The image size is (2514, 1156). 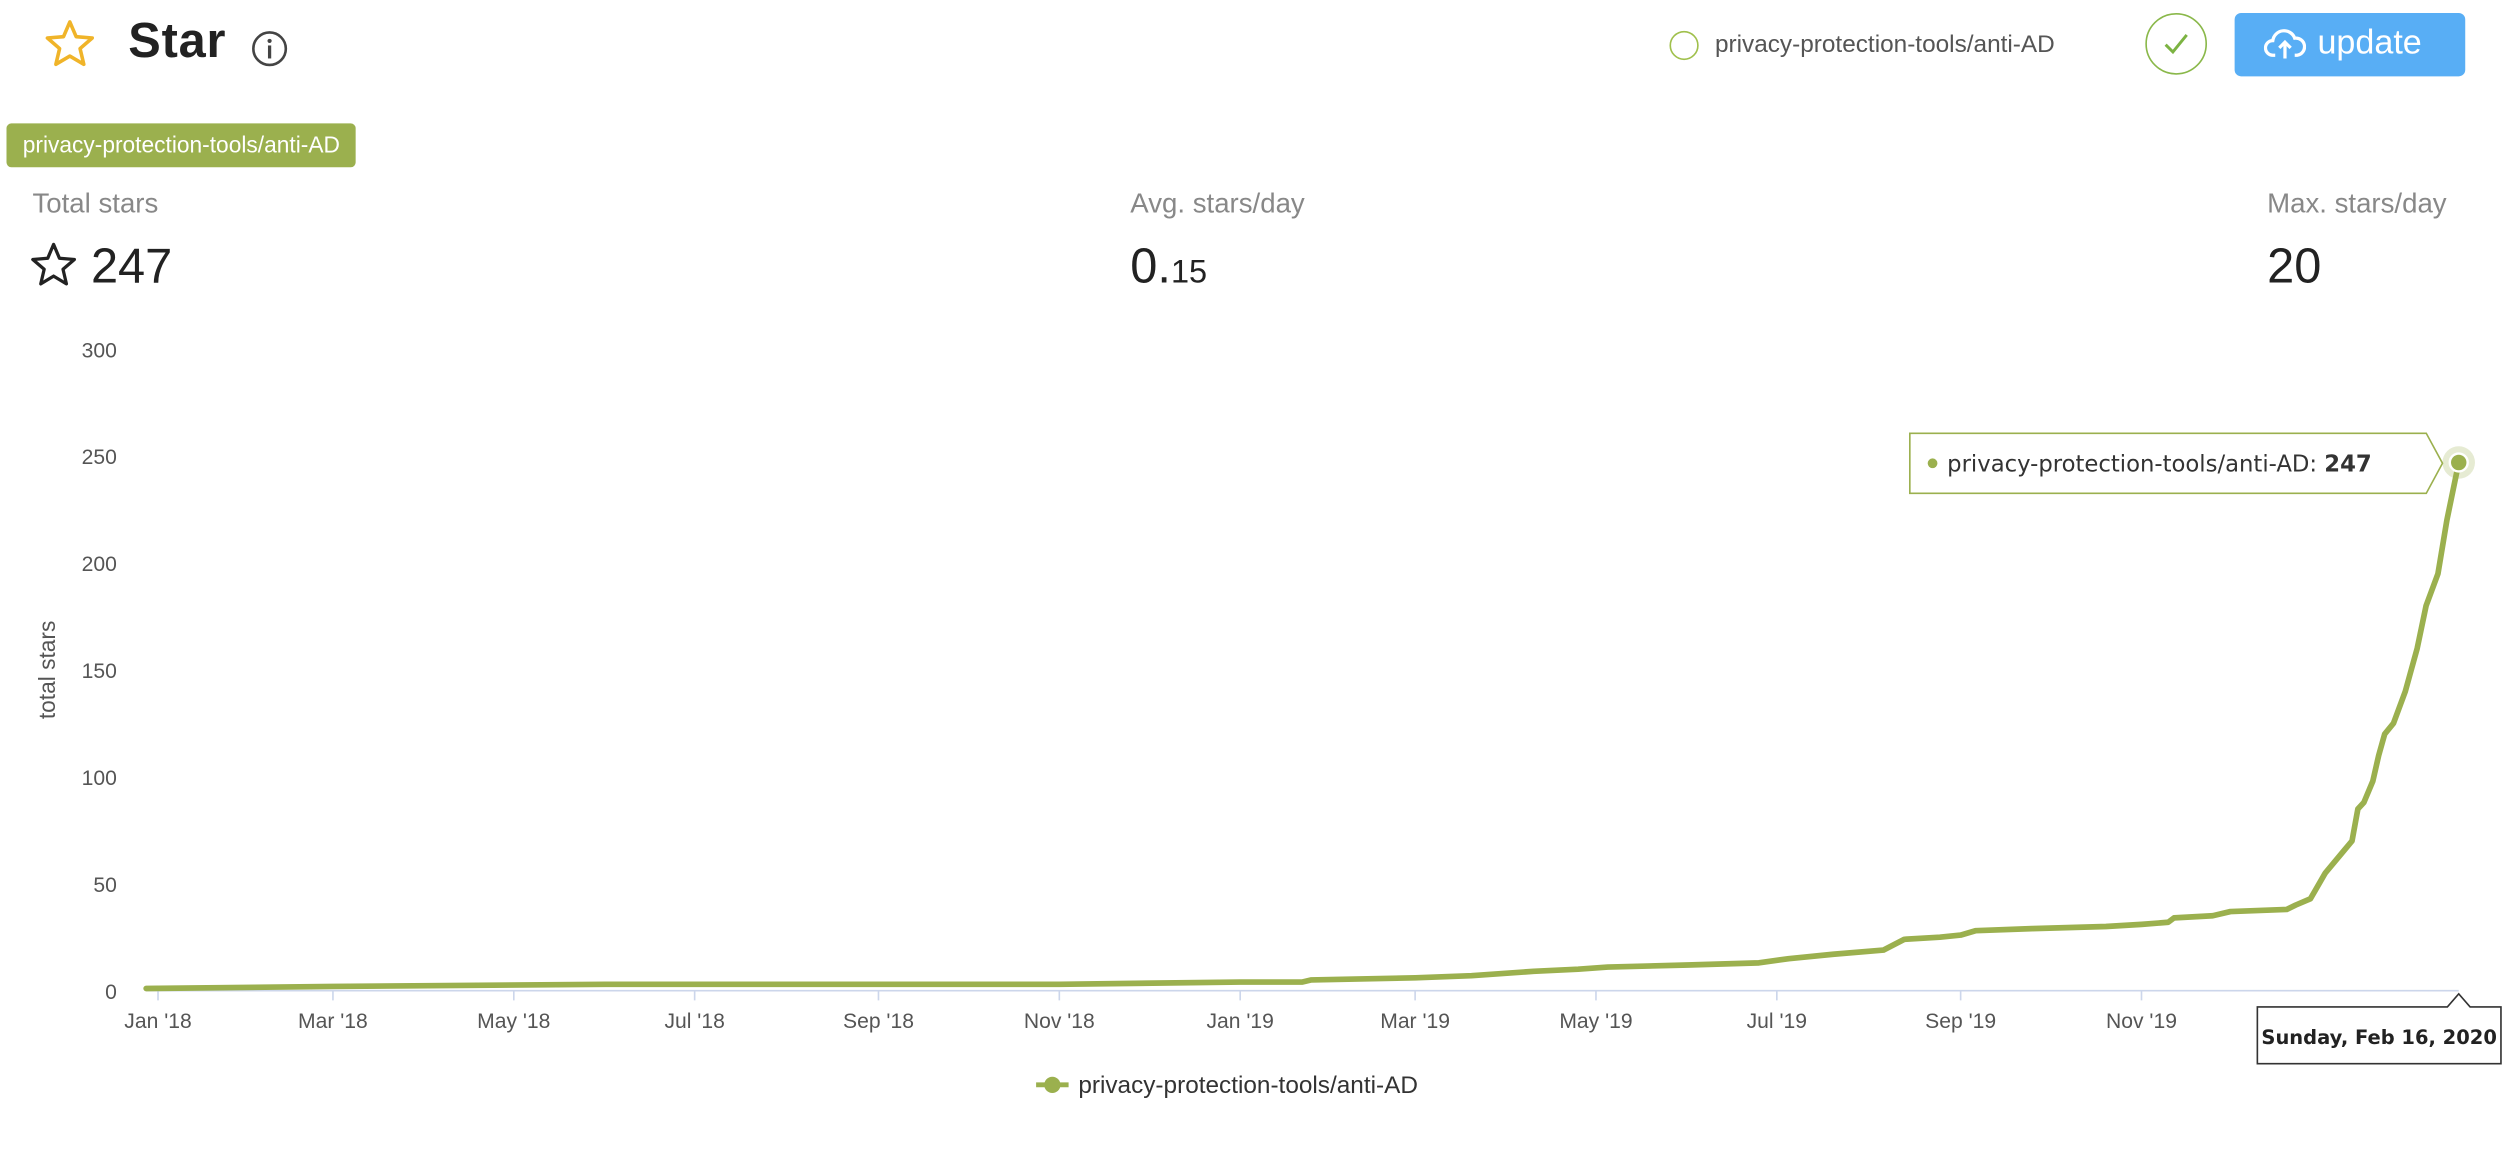 I want to click on avg-stars-int: 0., so click(x=1150, y=267).